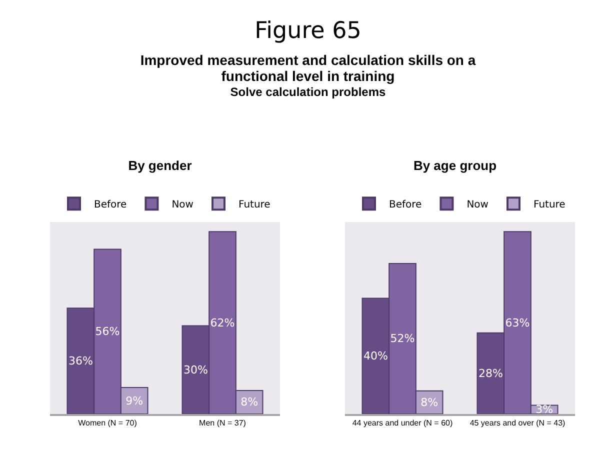 Image resolution: width=616 pixels, height=457 pixels. I want to click on text: Improved measurement and calculation skills on a functional level in training, so click(308, 68).